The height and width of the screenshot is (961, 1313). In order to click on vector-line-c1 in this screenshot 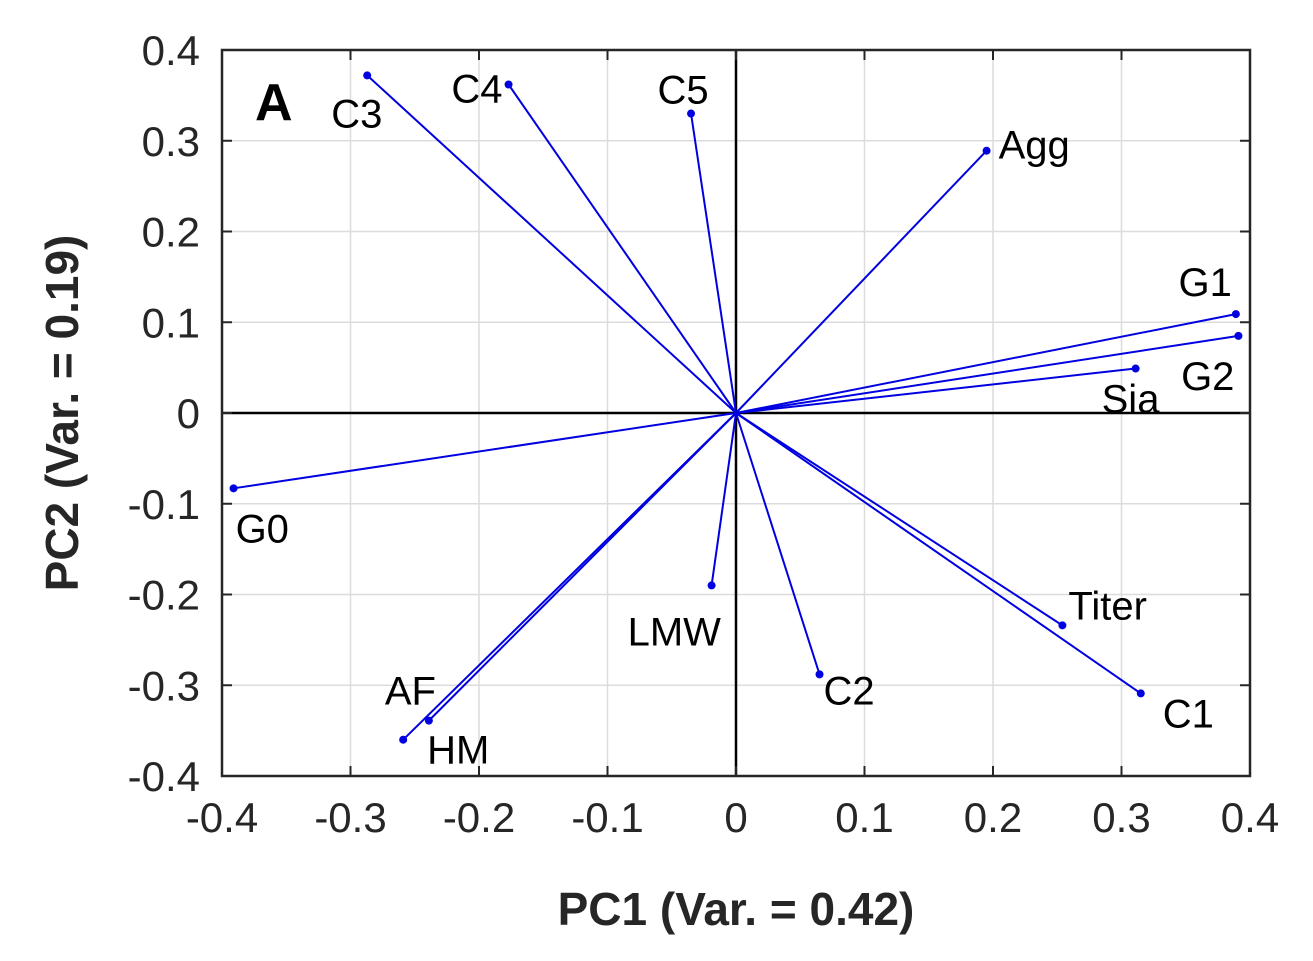, I will do `click(938, 553)`.